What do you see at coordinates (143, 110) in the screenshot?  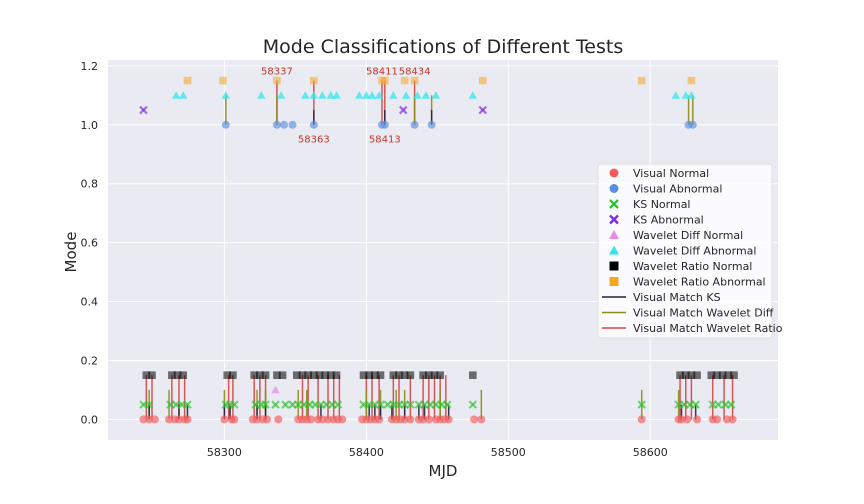 I see `ks-abnormal-point` at bounding box center [143, 110].